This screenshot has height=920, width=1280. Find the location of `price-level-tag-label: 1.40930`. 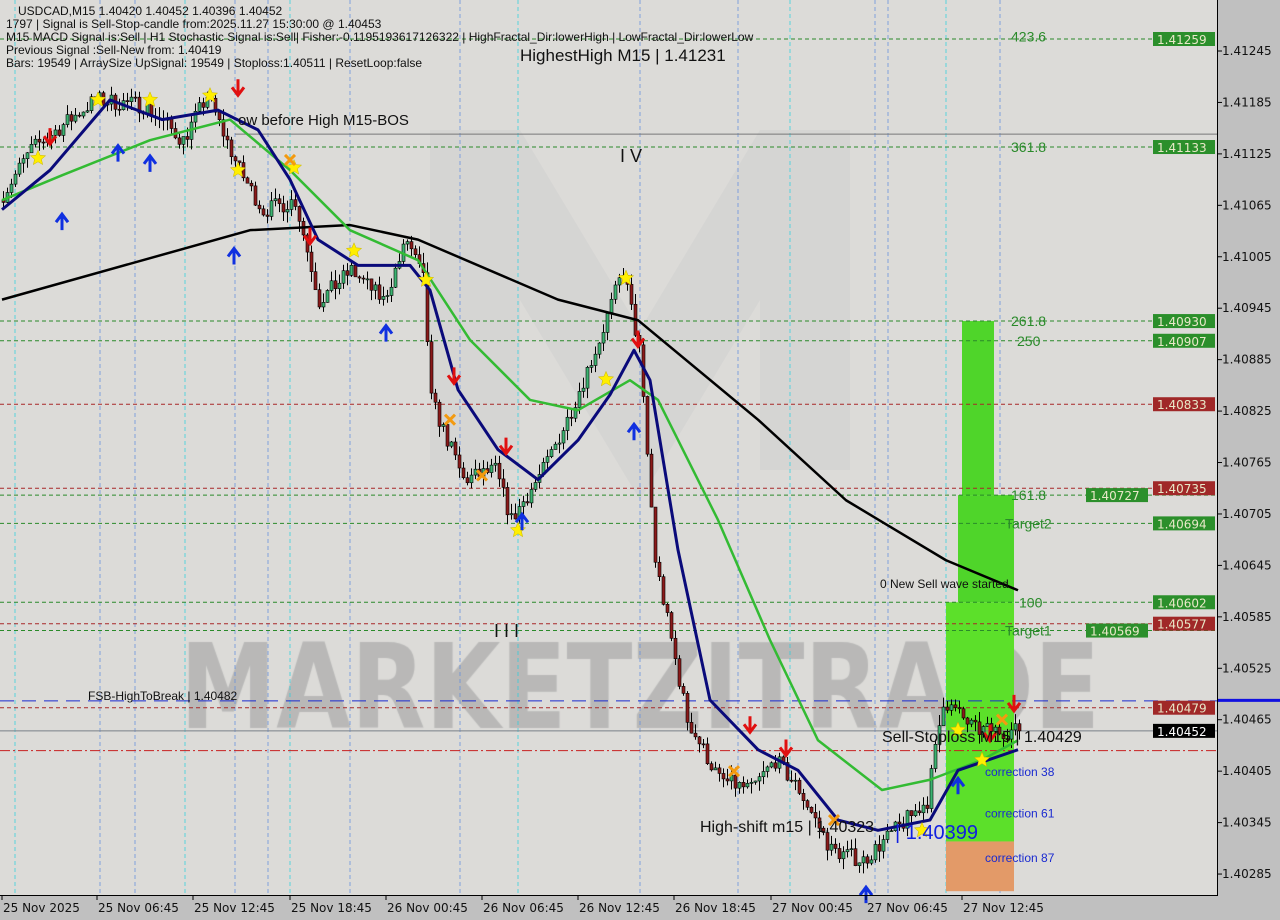

price-level-tag-label: 1.40930 is located at coordinates (1182, 322).